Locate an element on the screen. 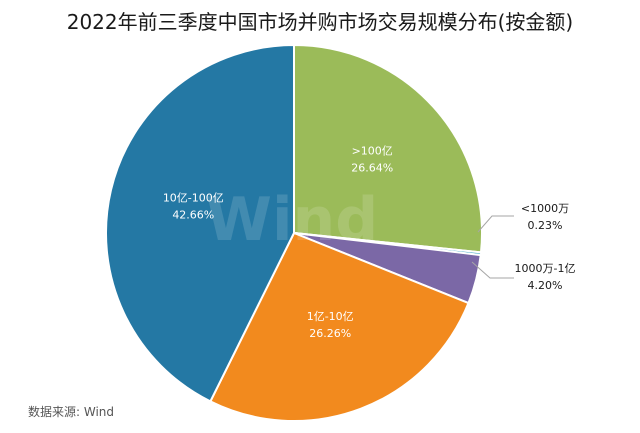 The image size is (640, 433). chart-title: 2022年前三季度中国市场并购市场交易规模分布(按金额) is located at coordinates (320, 22).